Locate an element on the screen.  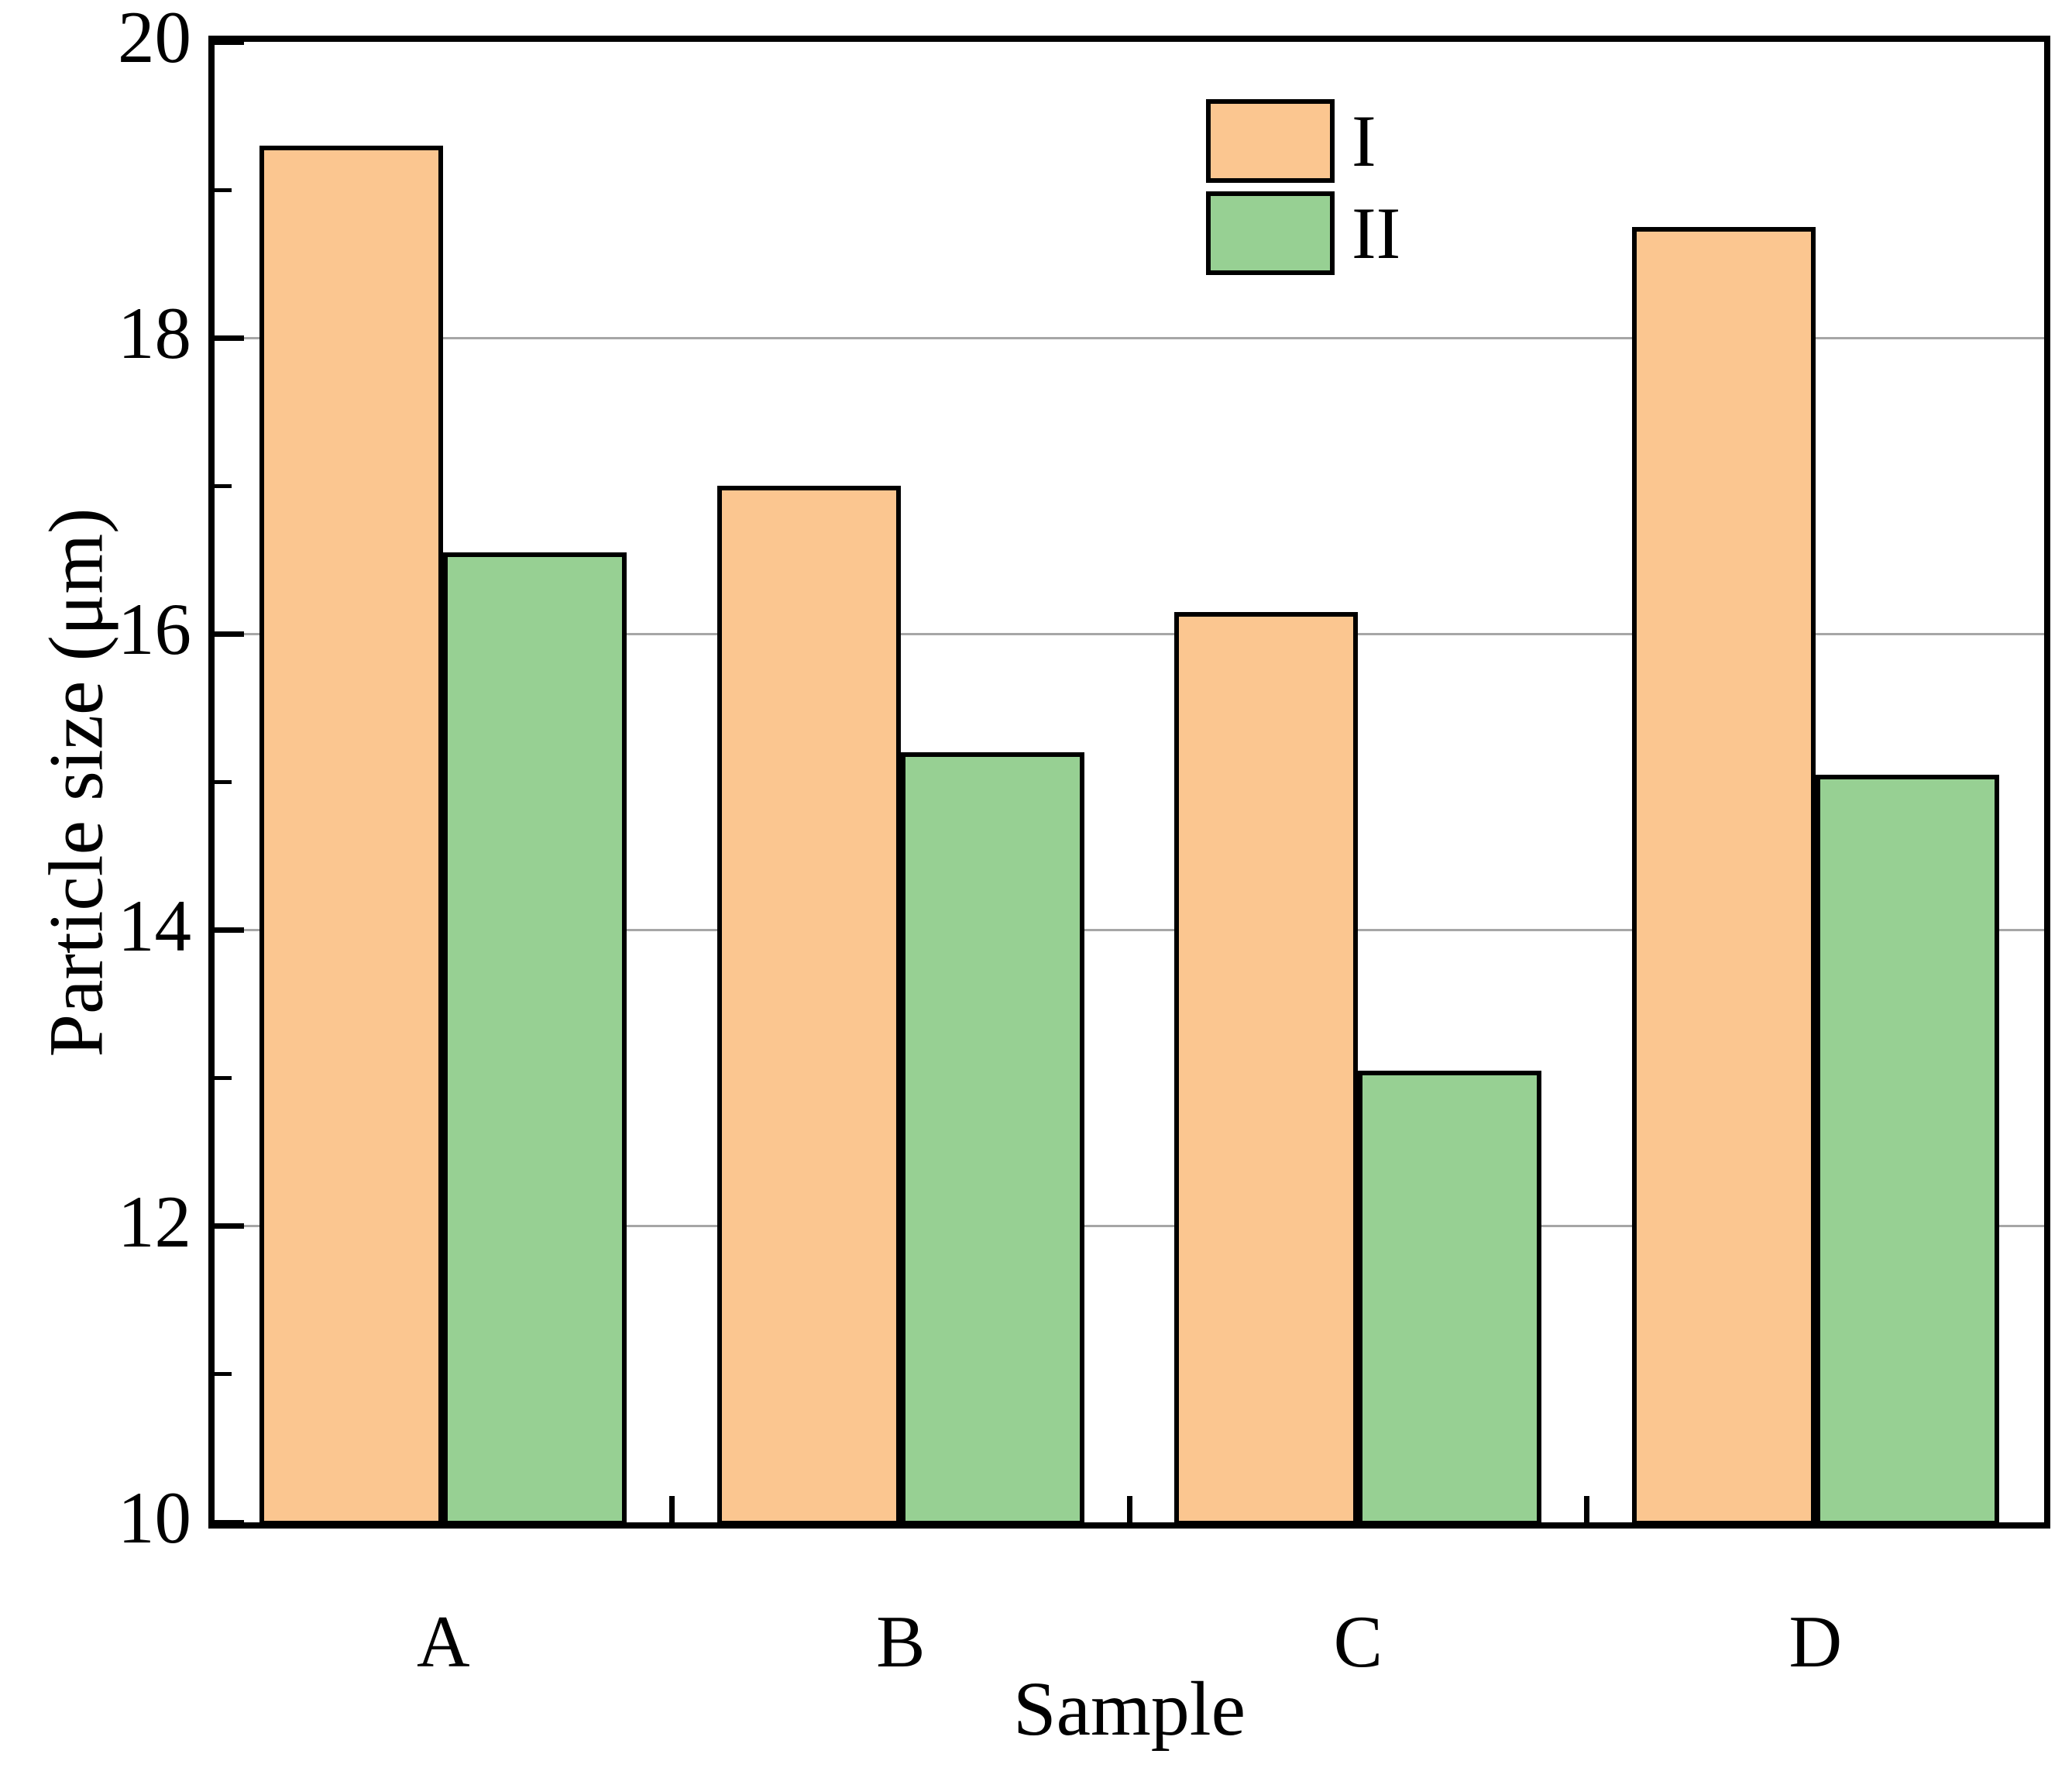
x-tick-label-D: D is located at coordinates (1816, 1642).